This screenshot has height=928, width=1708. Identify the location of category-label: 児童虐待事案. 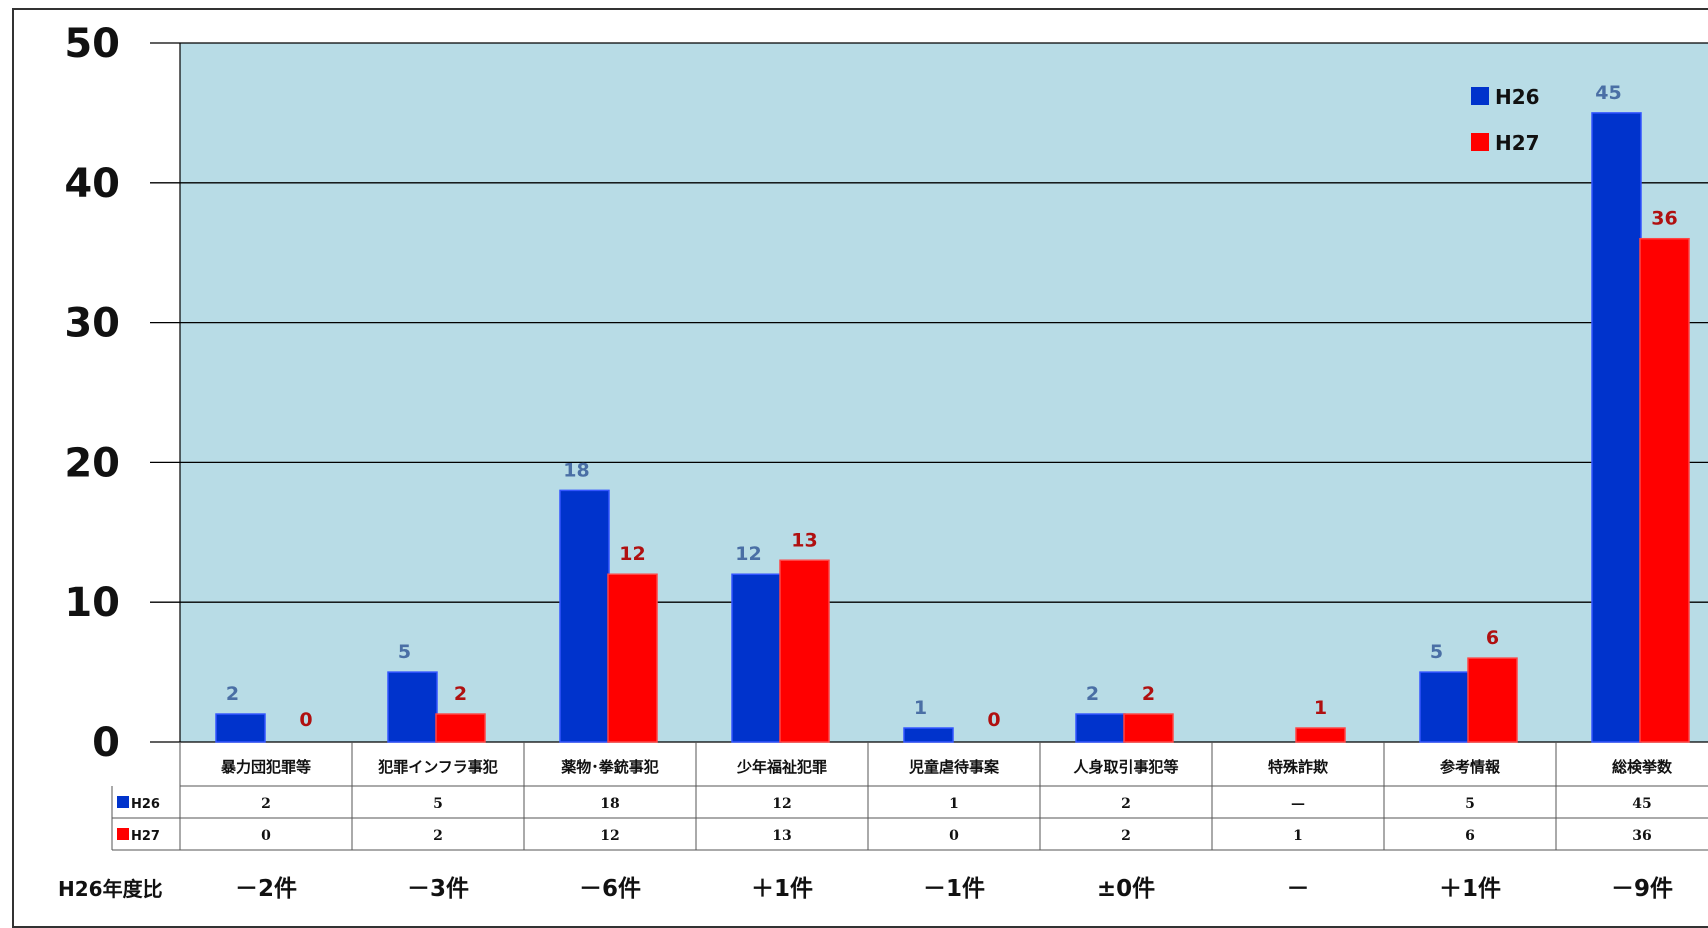
(954, 767).